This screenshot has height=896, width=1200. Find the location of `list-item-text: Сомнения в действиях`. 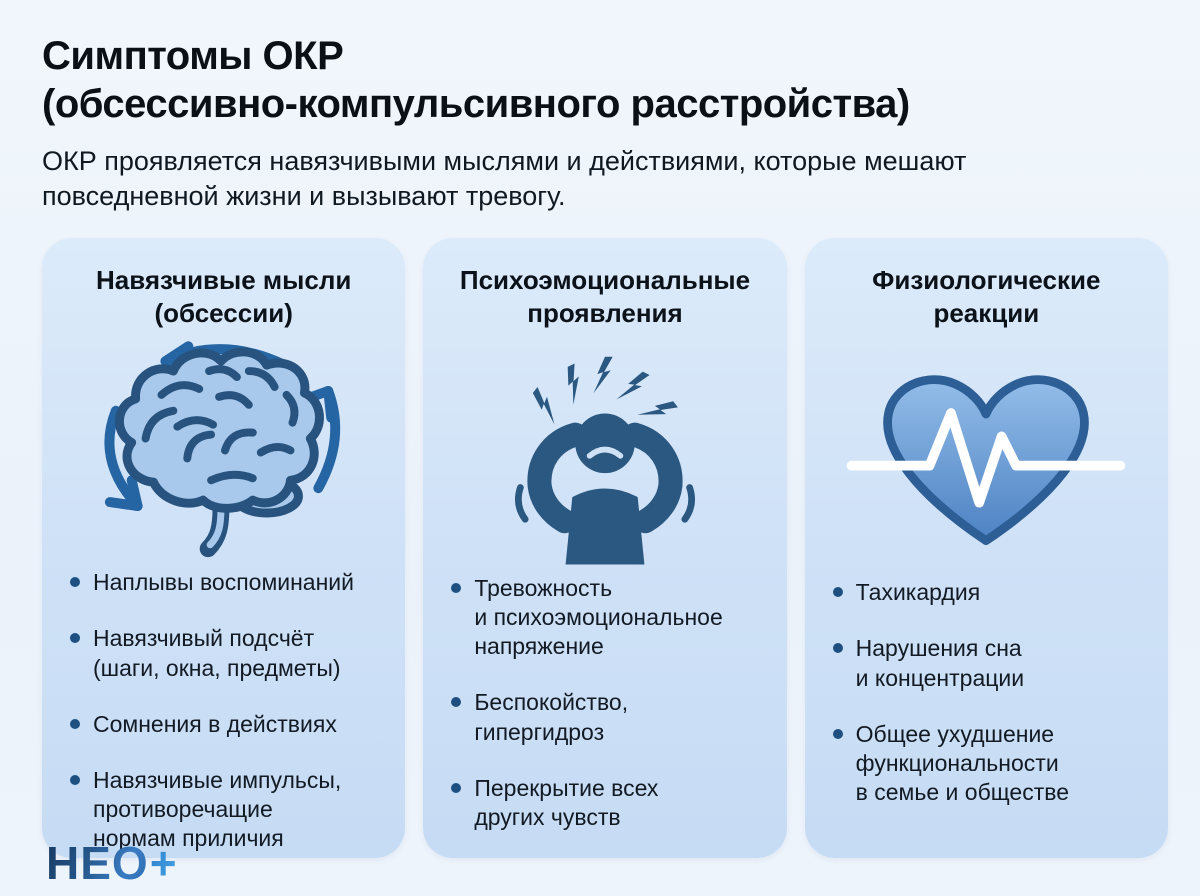

list-item-text: Сомнения в действиях is located at coordinates (215, 723).